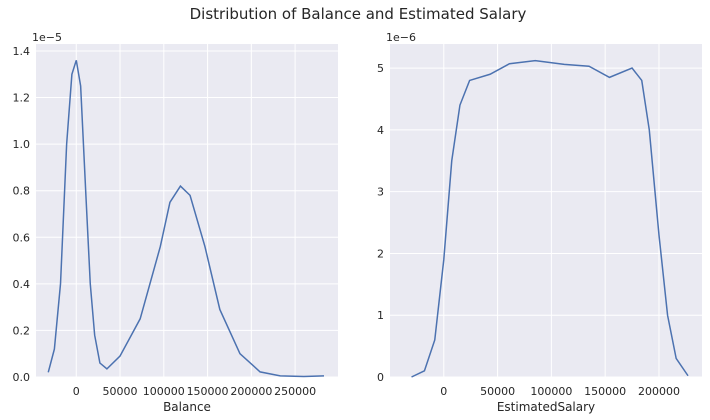 The width and height of the screenshot is (710, 420). Describe the element at coordinates (187, 407) in the screenshot. I see `x-axis-label: Balance` at that location.